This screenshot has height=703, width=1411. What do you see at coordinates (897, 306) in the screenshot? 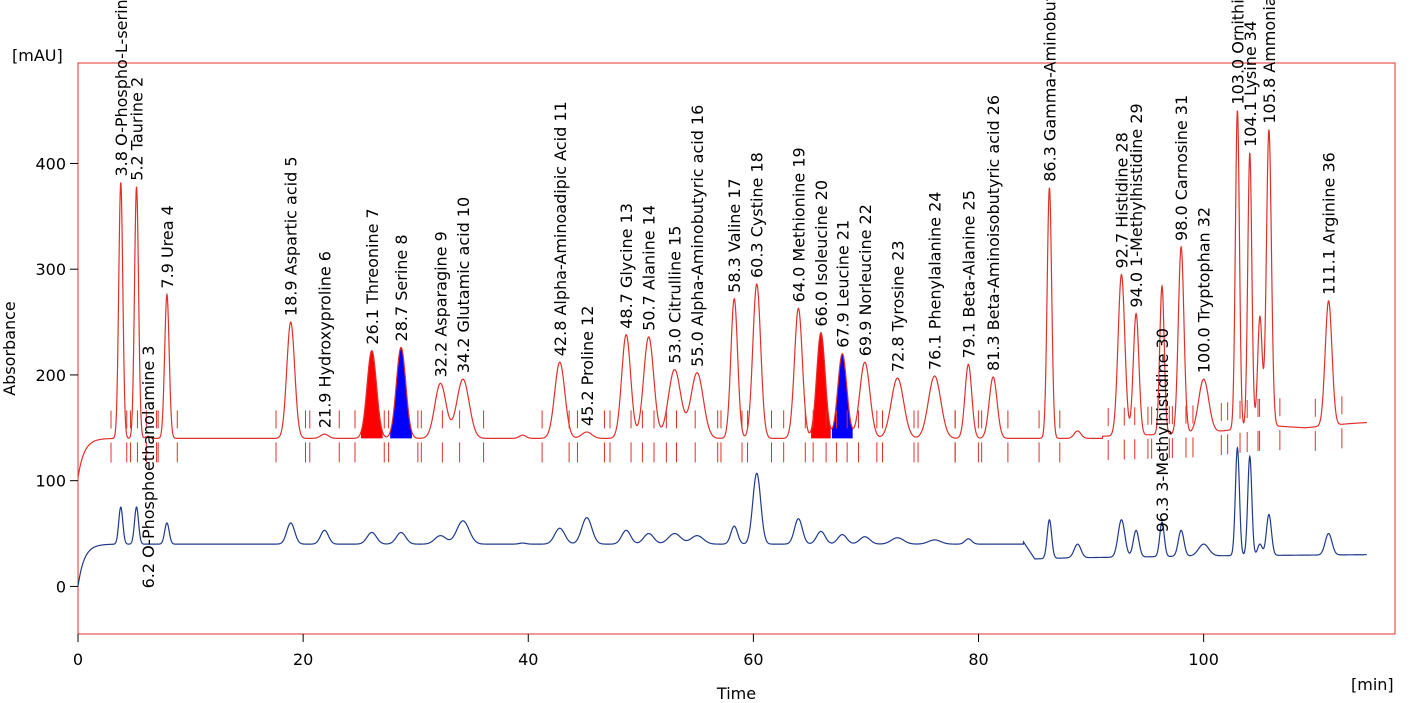
I see `peak-label-23: 72.8 Tyrosine 23` at bounding box center [897, 306].